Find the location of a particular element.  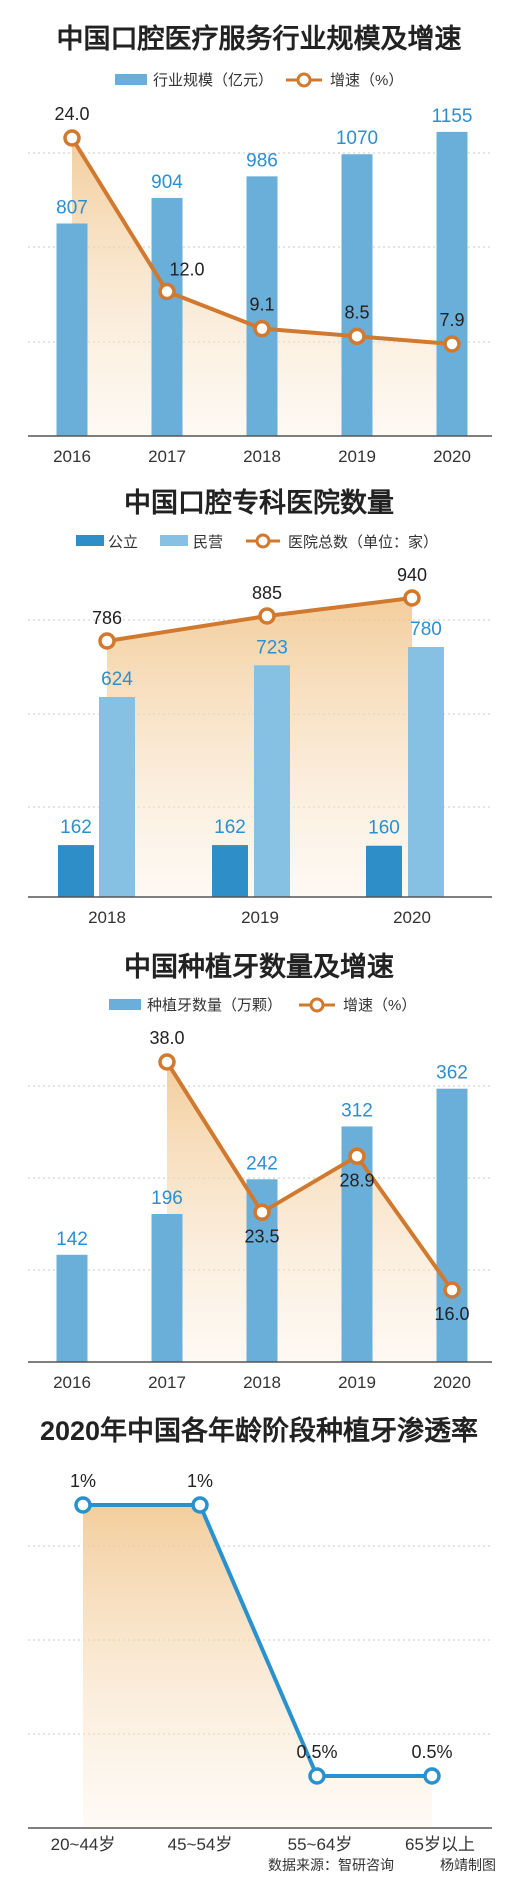

bar-value-label: 986 is located at coordinates (262, 160).